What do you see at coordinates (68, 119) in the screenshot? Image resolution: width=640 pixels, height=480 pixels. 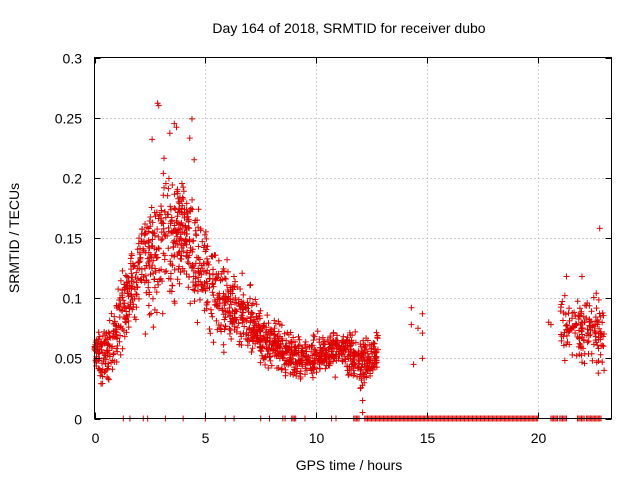 I see `y-tick-label: 0.25` at bounding box center [68, 119].